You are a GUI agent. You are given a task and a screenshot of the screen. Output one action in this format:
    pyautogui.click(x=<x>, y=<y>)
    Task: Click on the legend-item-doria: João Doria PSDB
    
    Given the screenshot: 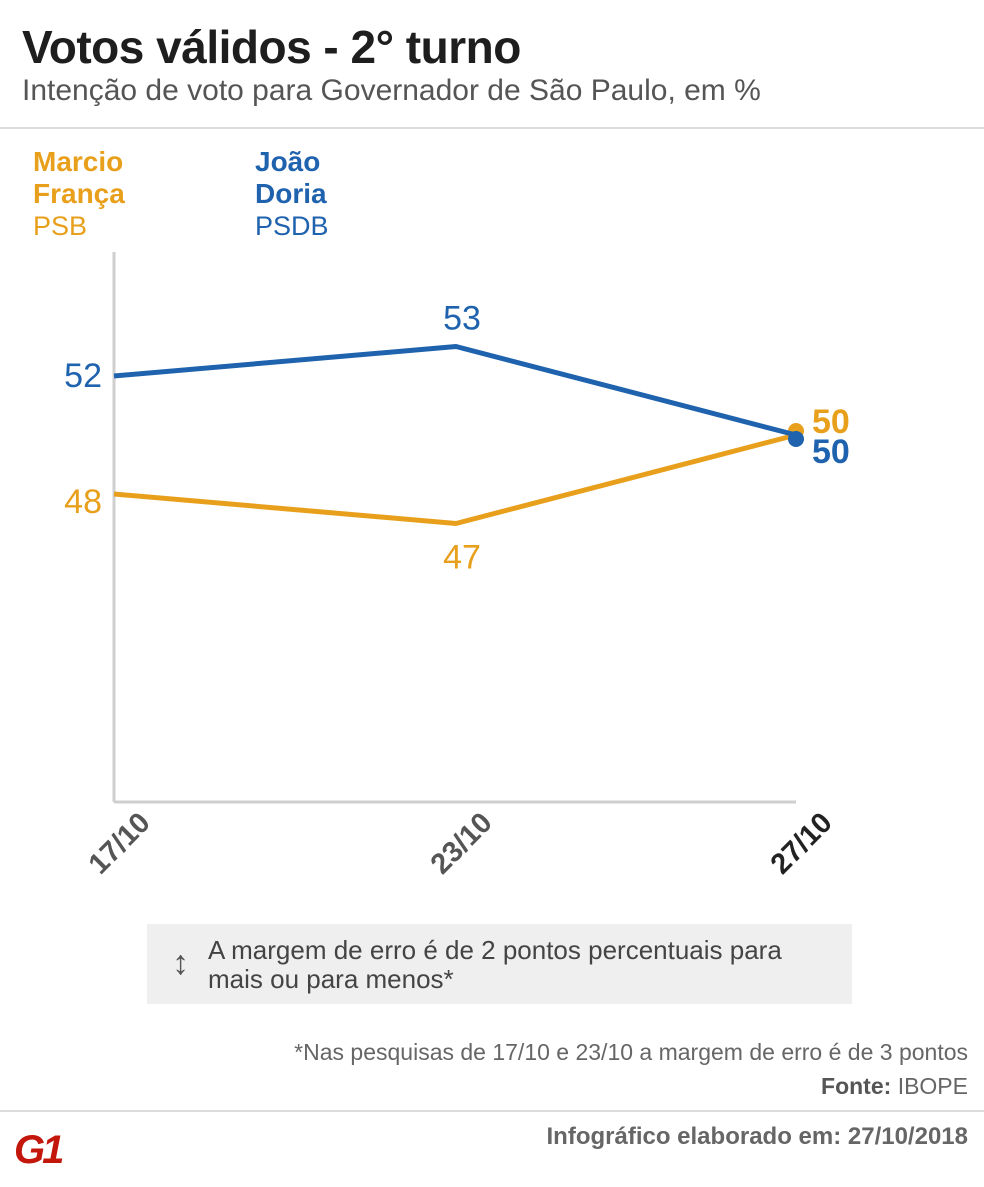 What is the action you would take?
    pyautogui.click(x=325, y=194)
    